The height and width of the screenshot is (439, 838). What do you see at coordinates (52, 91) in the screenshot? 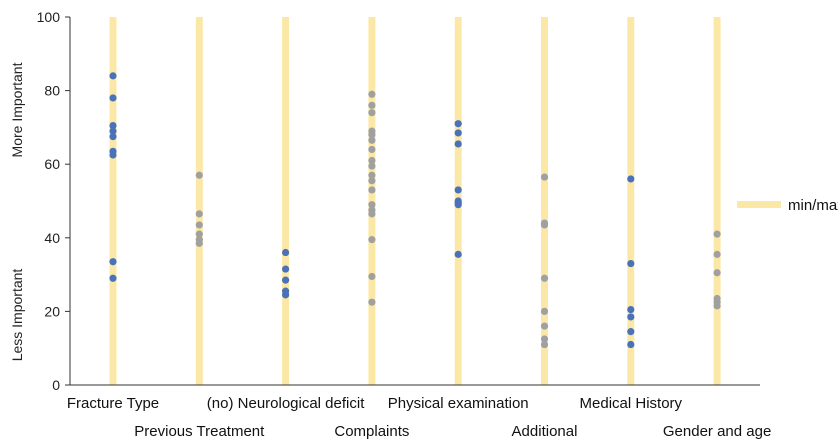
I see `y-tick-label: 80` at bounding box center [52, 91].